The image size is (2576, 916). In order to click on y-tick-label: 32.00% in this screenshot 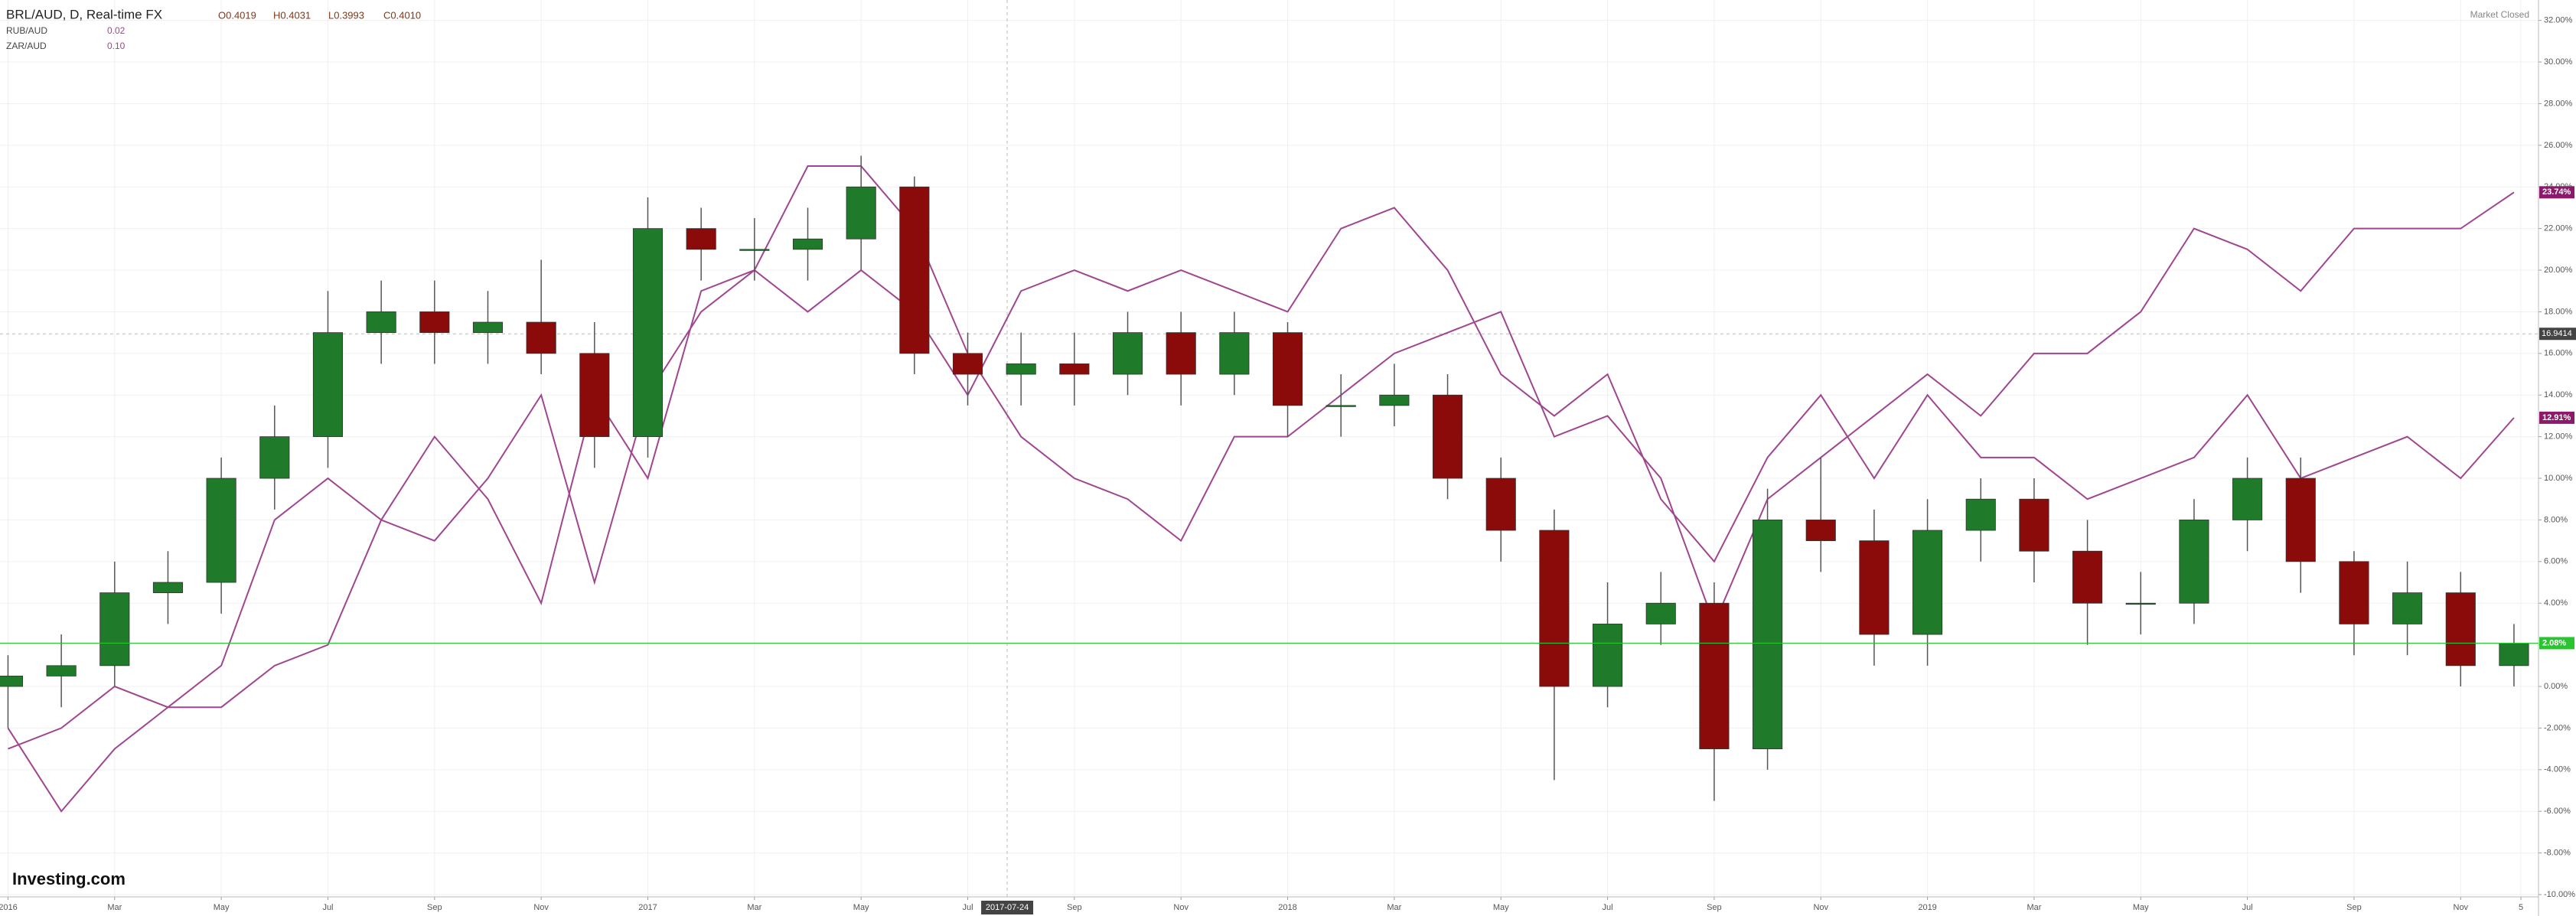, I will do `click(2558, 20)`.